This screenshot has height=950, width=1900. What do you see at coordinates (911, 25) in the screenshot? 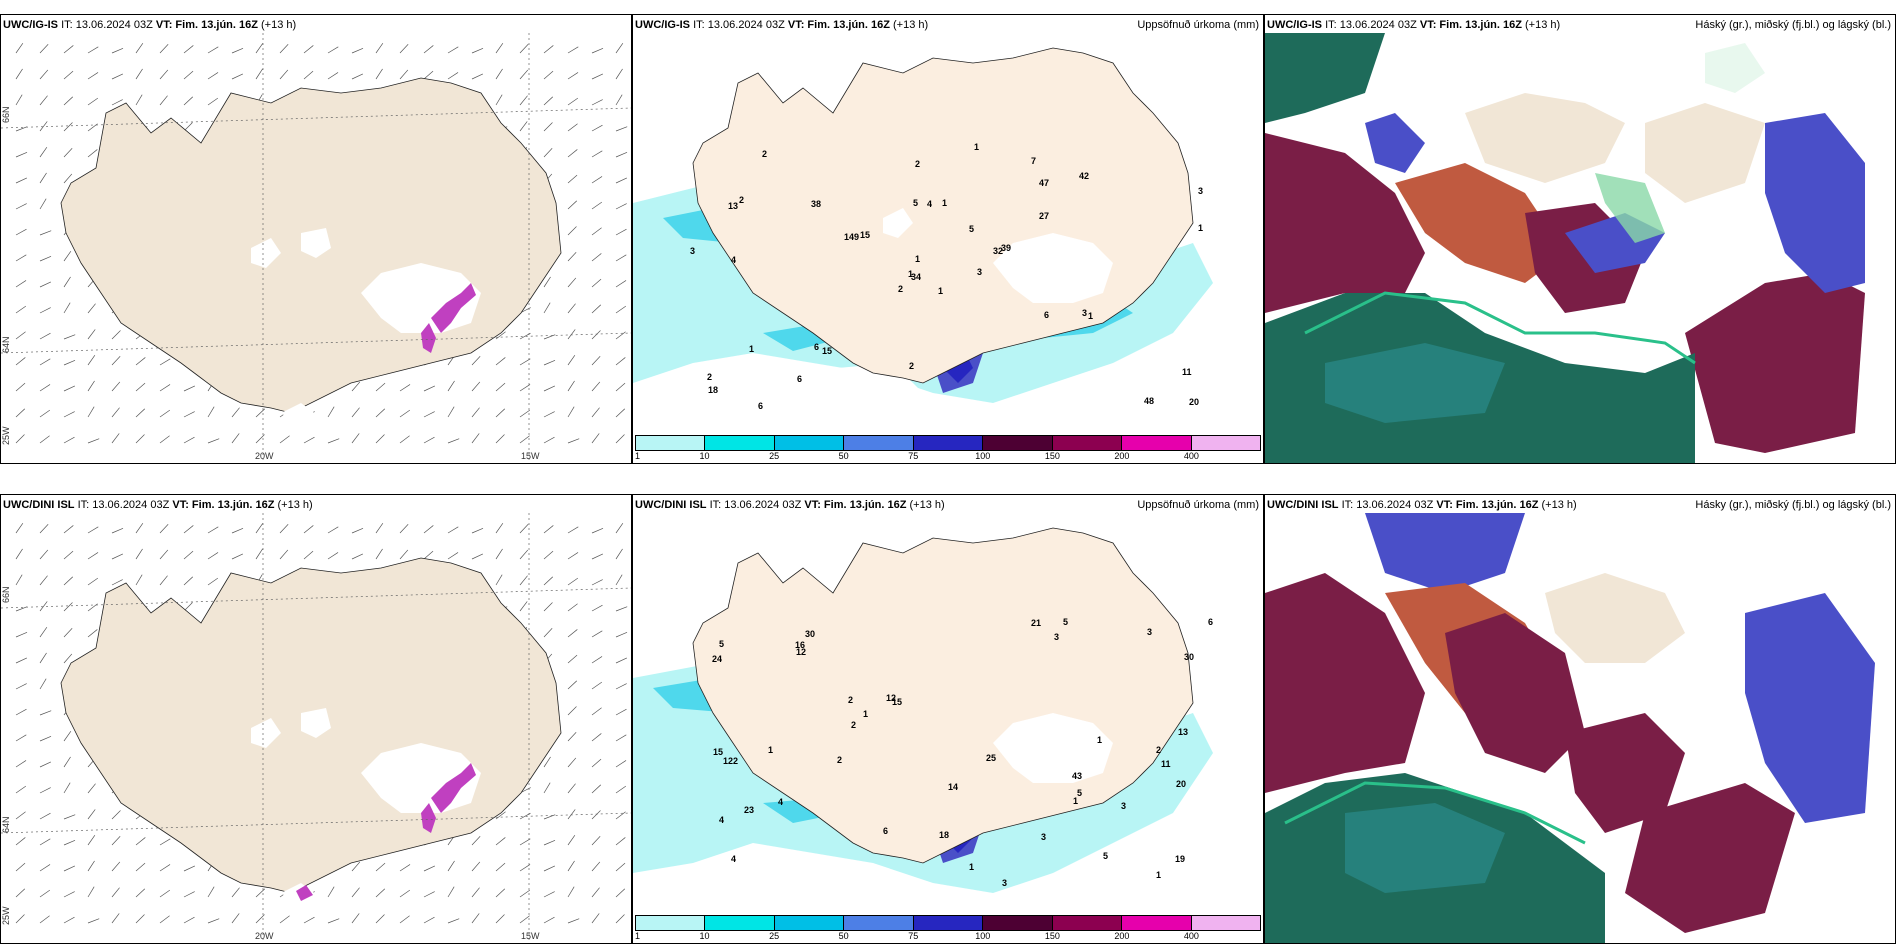
I see `lead-time: (+13 h)` at bounding box center [911, 25].